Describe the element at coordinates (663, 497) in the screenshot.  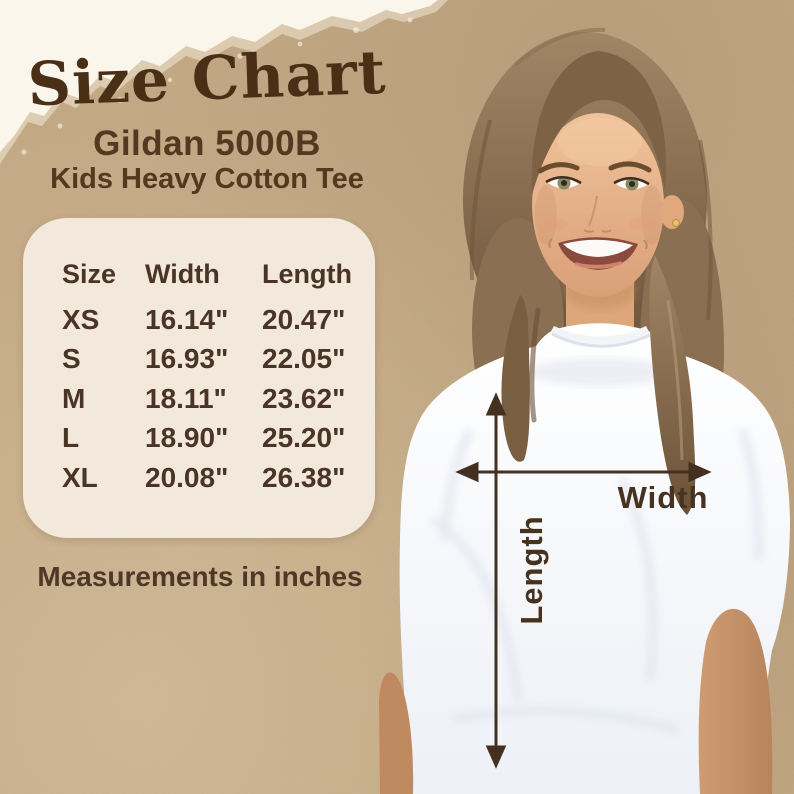
I see `width-arrow-label: Width` at that location.